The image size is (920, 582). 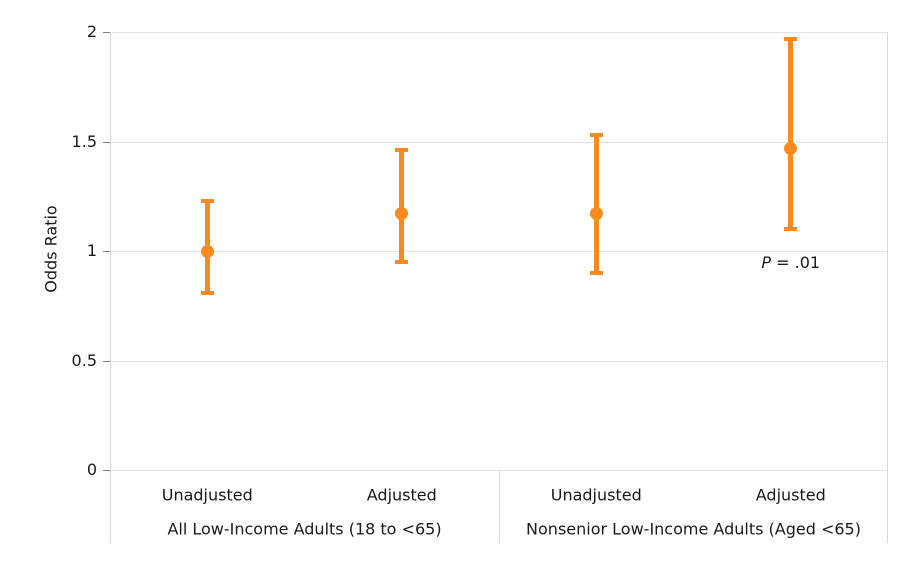 What do you see at coordinates (499, 506) in the screenshot?
I see `group-separator` at bounding box center [499, 506].